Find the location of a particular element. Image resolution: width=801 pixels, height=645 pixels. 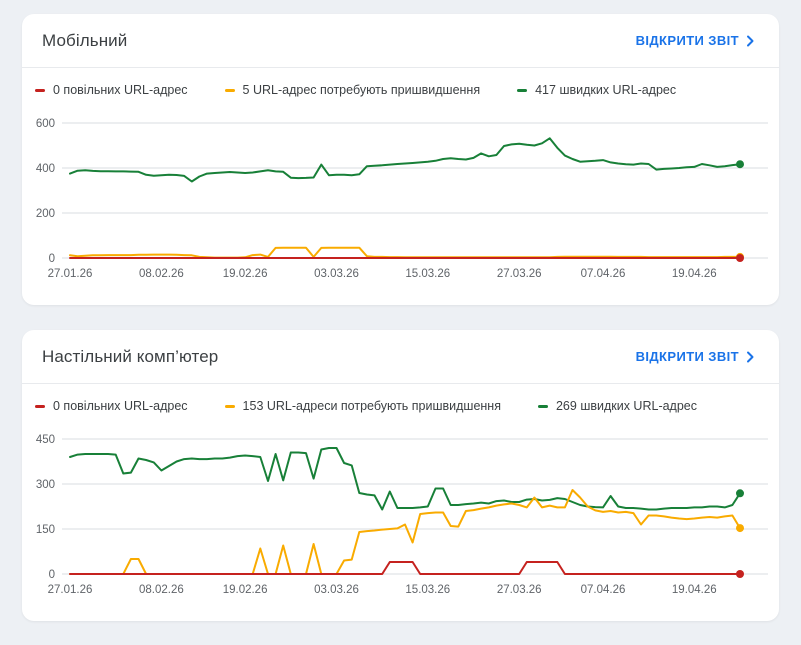

desktop-card-title: Настільний комп’ютер is located at coordinates (130, 356).